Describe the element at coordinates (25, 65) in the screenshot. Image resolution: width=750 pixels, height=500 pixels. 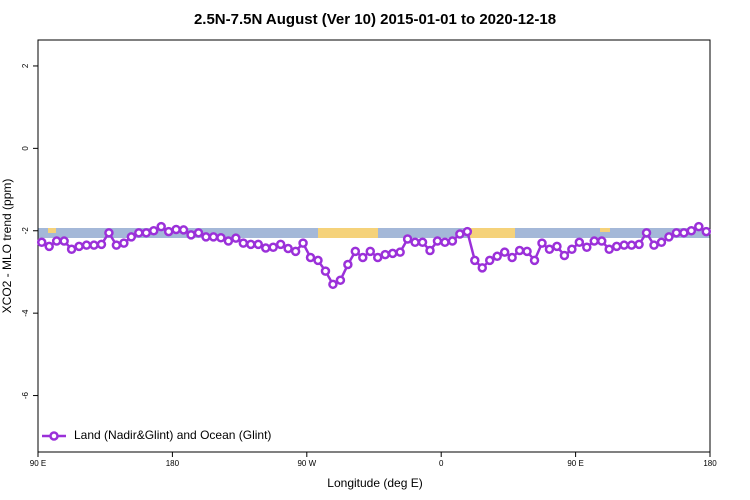
I see `y-tick-label: 2` at that location.